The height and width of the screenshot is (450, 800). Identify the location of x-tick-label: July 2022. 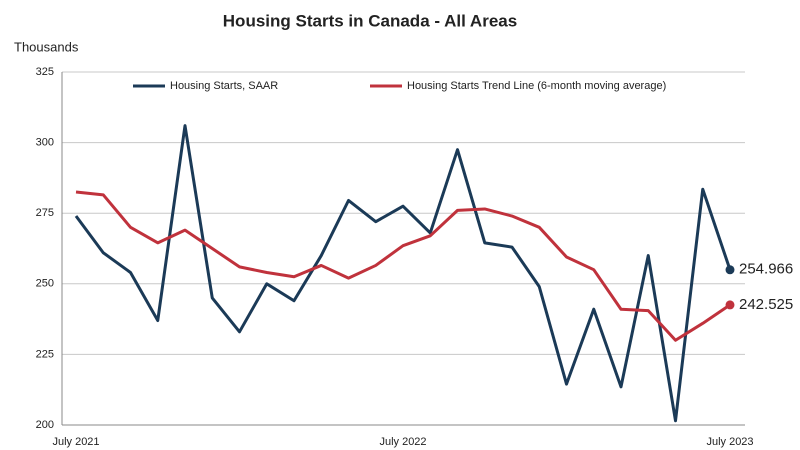
(402, 442).